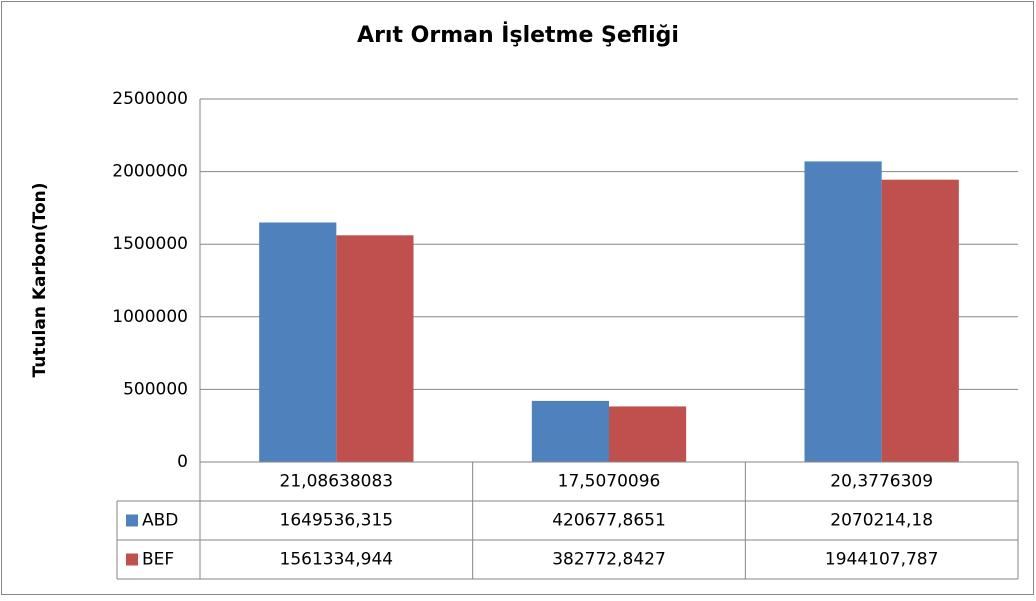 This screenshot has height=601, width=1036. What do you see at coordinates (609, 482) in the screenshot?
I see `x-tick-label: 17,5070096` at bounding box center [609, 482].